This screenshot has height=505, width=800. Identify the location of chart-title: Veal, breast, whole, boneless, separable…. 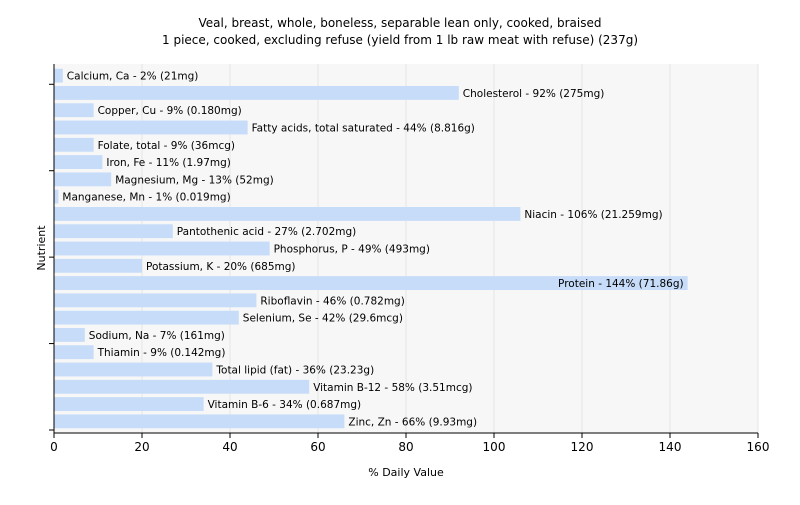
(400, 23).